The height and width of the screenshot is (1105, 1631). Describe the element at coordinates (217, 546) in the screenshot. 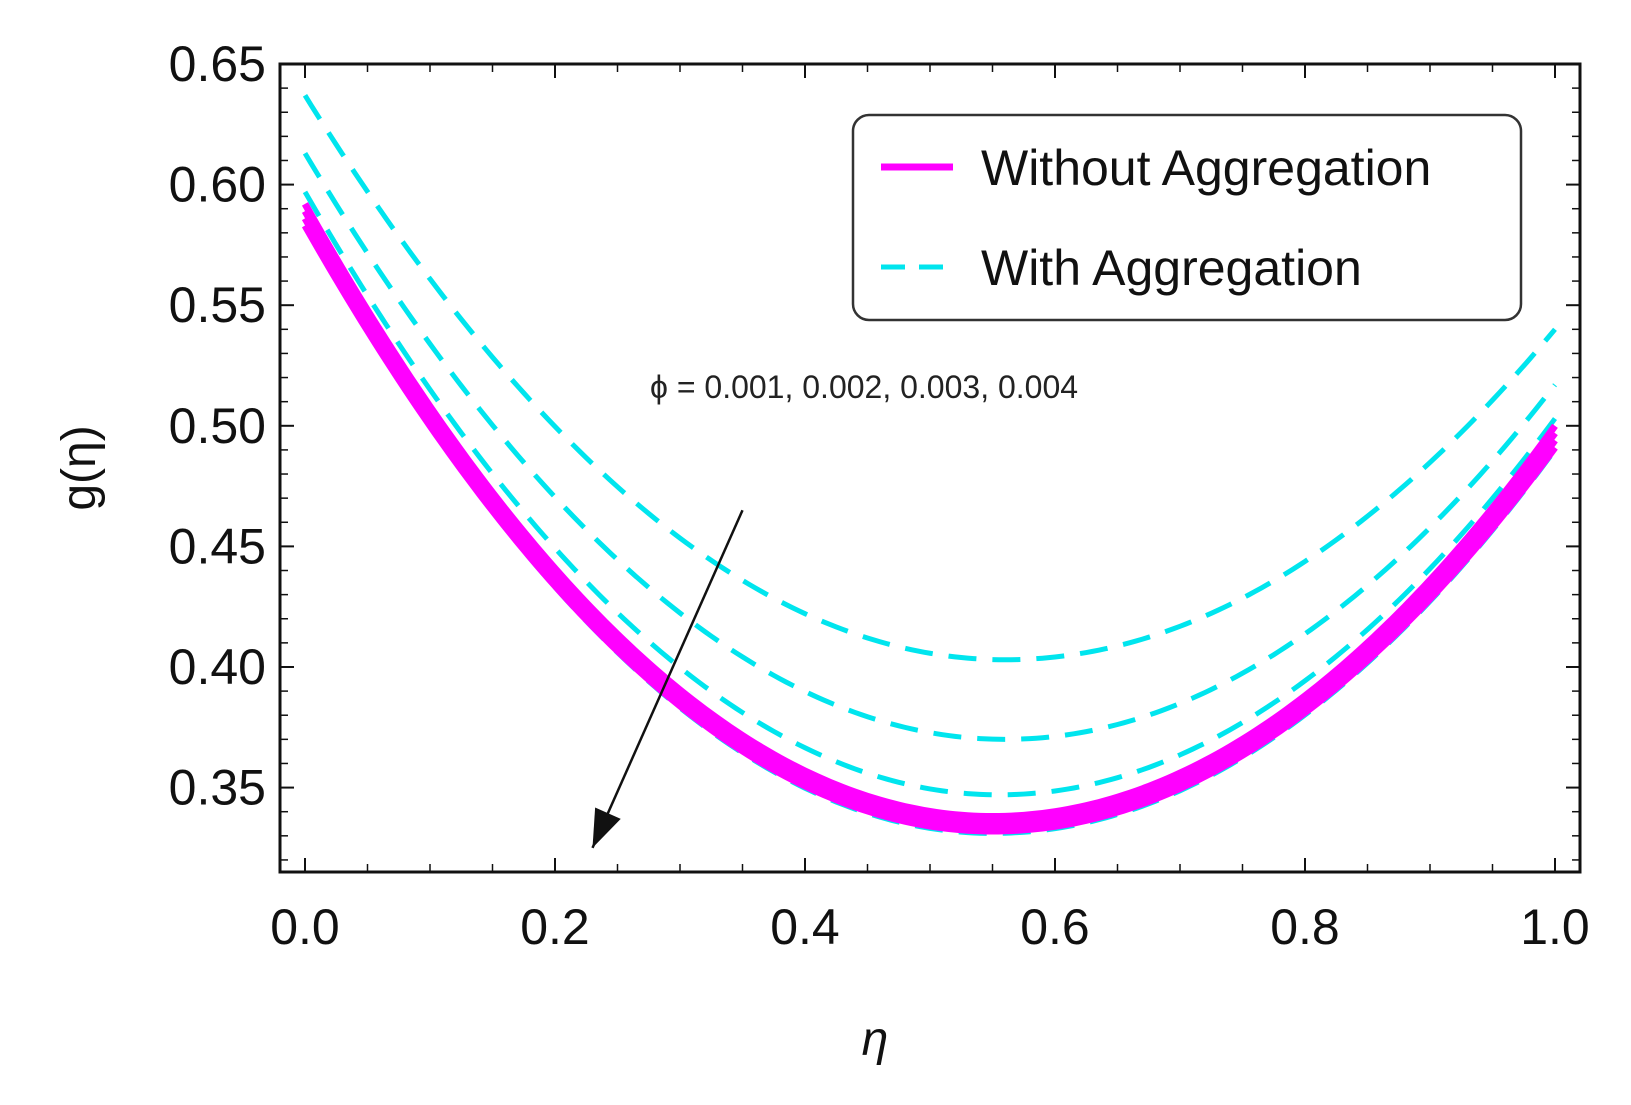

I see `y-tick-label: 0.45` at that location.